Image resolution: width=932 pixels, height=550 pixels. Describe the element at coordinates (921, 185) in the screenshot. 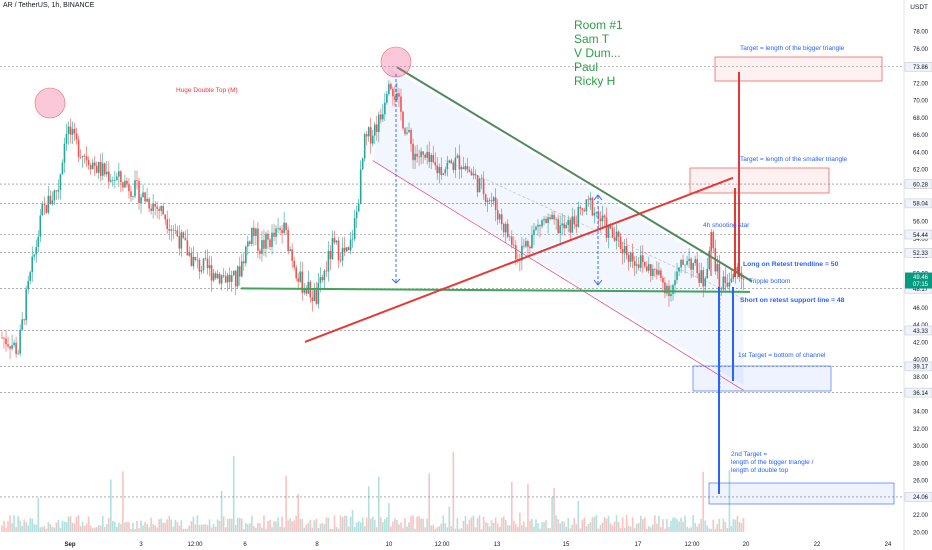

I see `price-tag-label: 60.28` at that location.